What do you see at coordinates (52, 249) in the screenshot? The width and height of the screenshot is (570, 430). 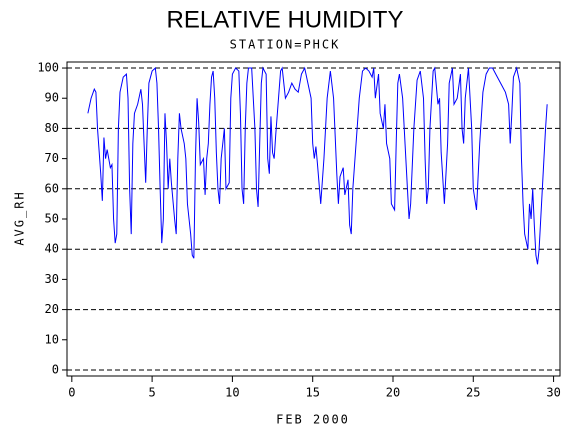 I see `y-tick-label: 40` at bounding box center [52, 249].